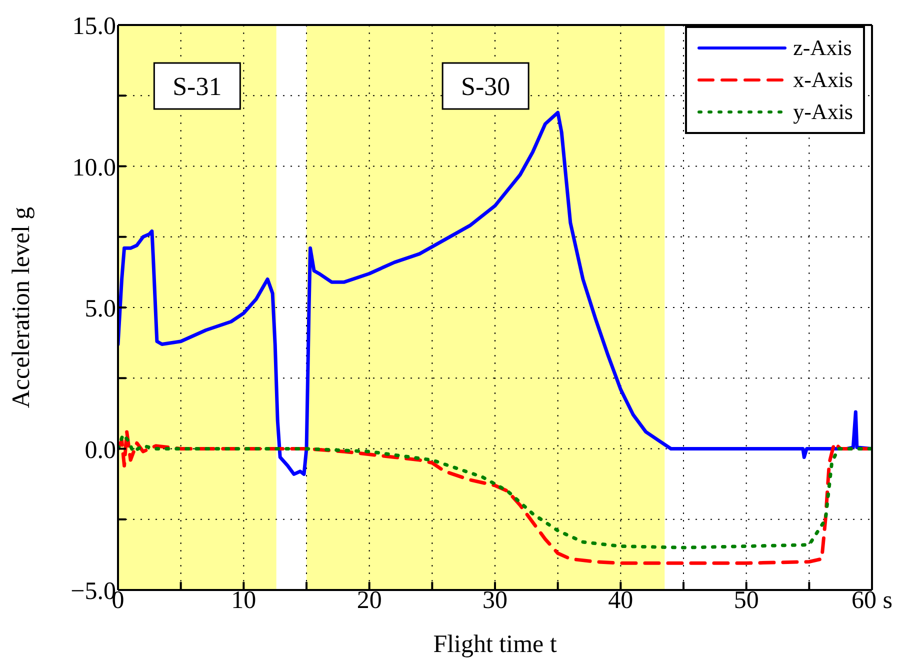  Describe the element at coordinates (872, 600) in the screenshot. I see `x-tick-label: 60 s` at that location.